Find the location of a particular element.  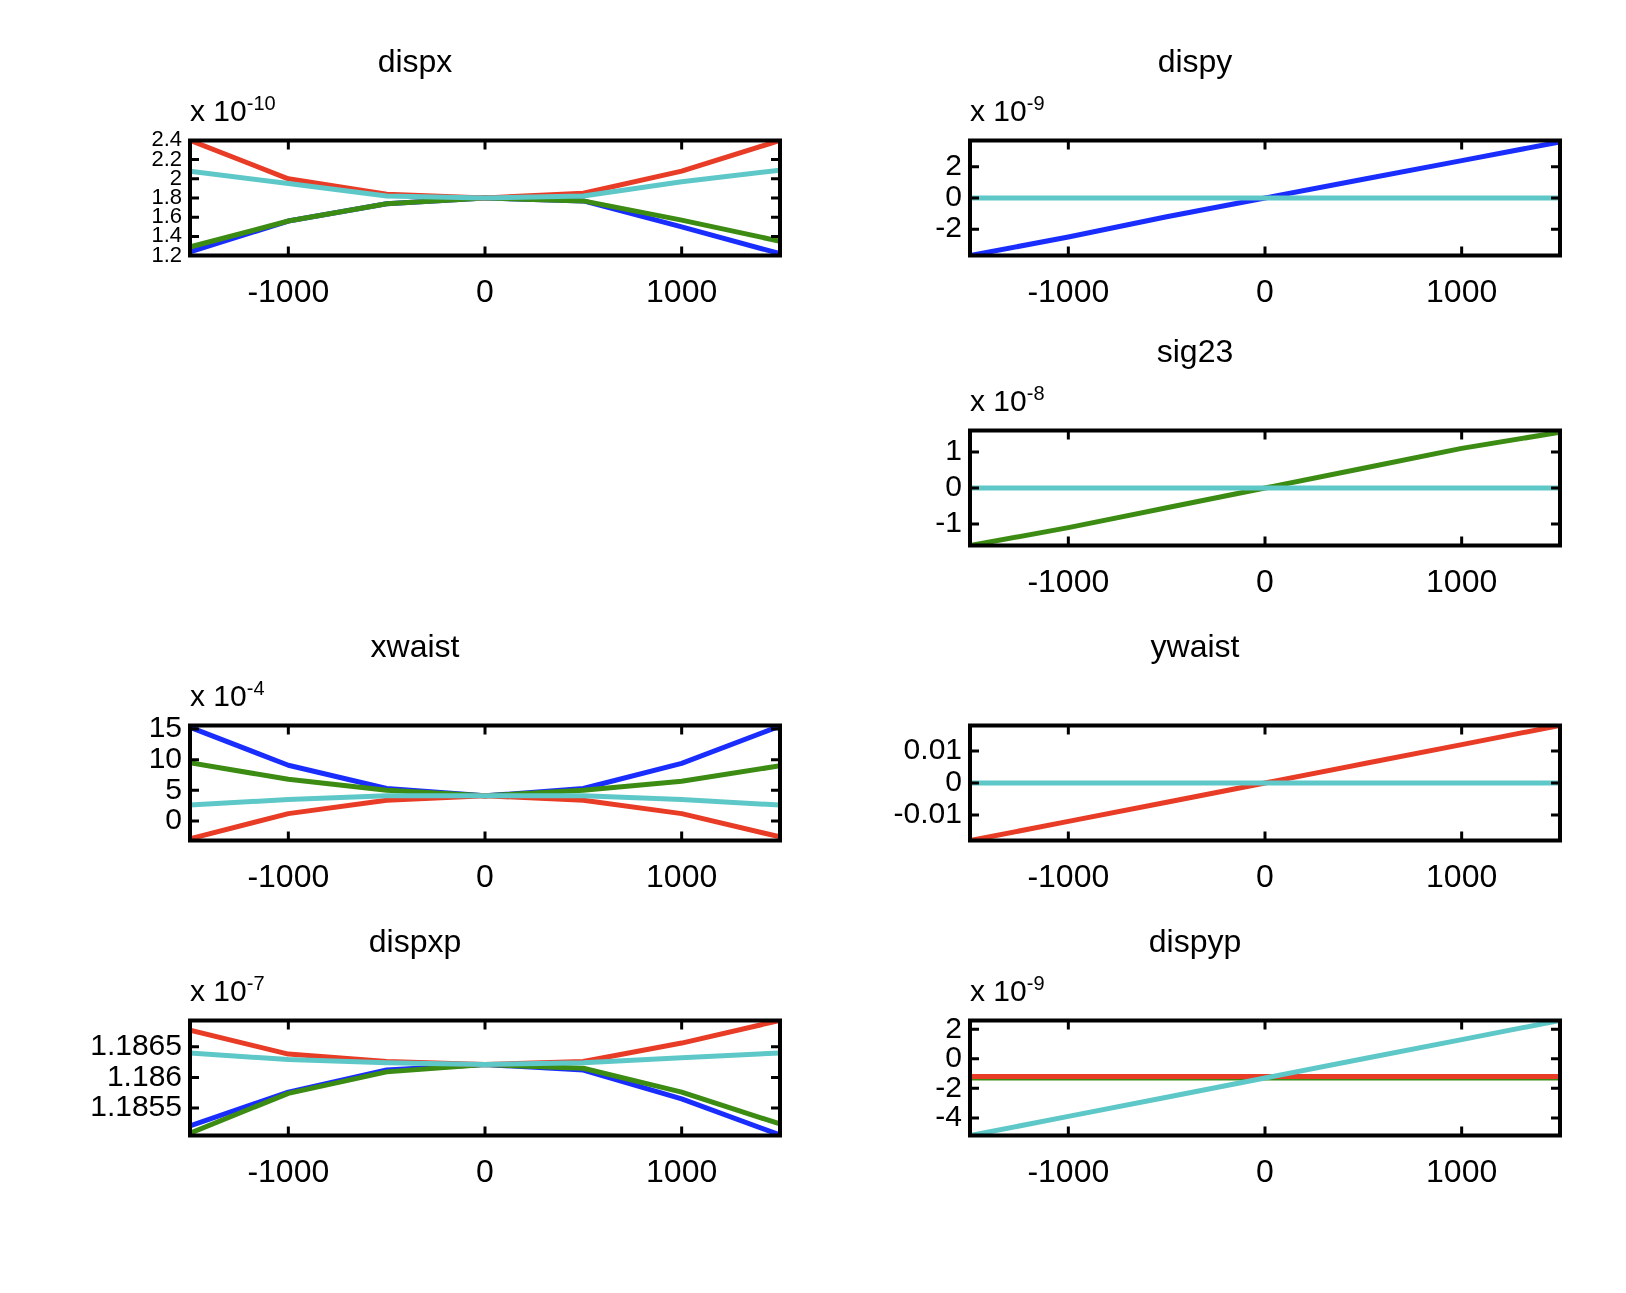

text: x 10$^{-4}$ is located at coordinates (227, 695).